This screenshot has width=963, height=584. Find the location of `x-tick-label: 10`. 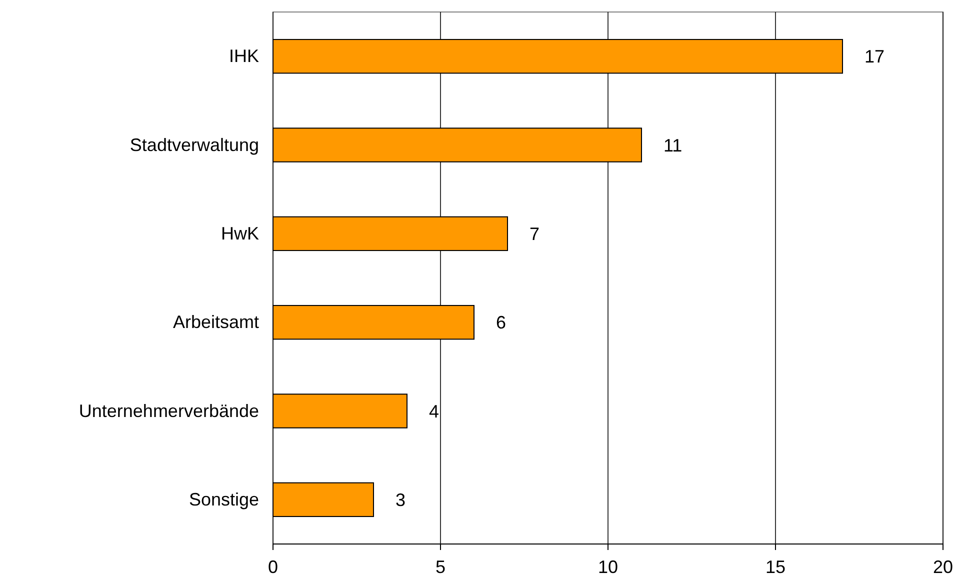

x-tick-label: 10 is located at coordinates (608, 566).